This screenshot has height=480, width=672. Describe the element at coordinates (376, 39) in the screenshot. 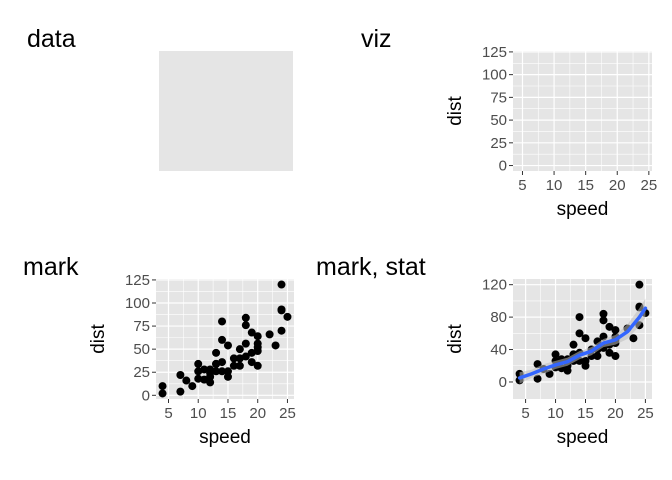

I see `panel-title-viz: viz` at that location.